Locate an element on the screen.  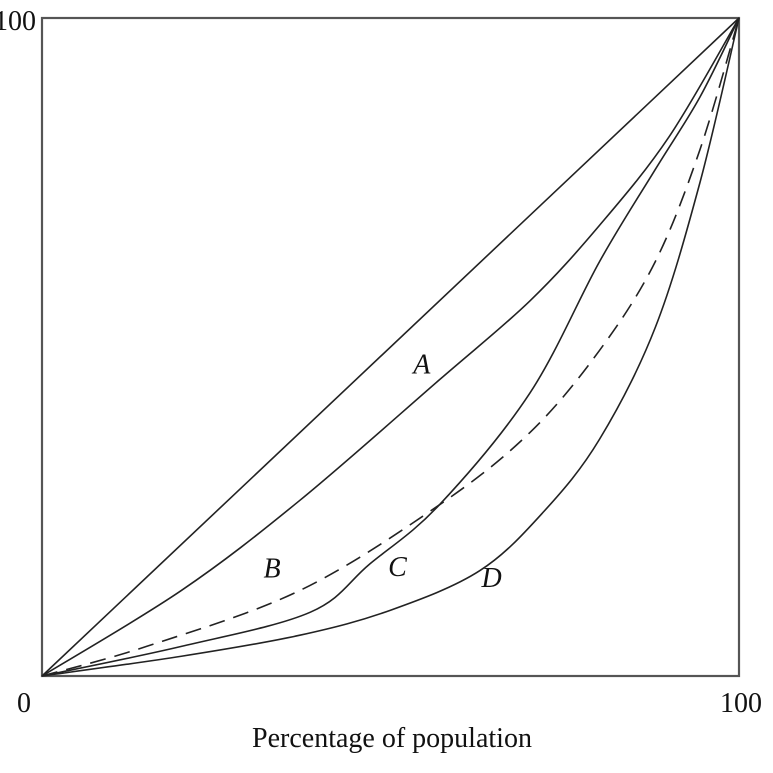
curve-label-b: B is located at coordinates (271, 568).